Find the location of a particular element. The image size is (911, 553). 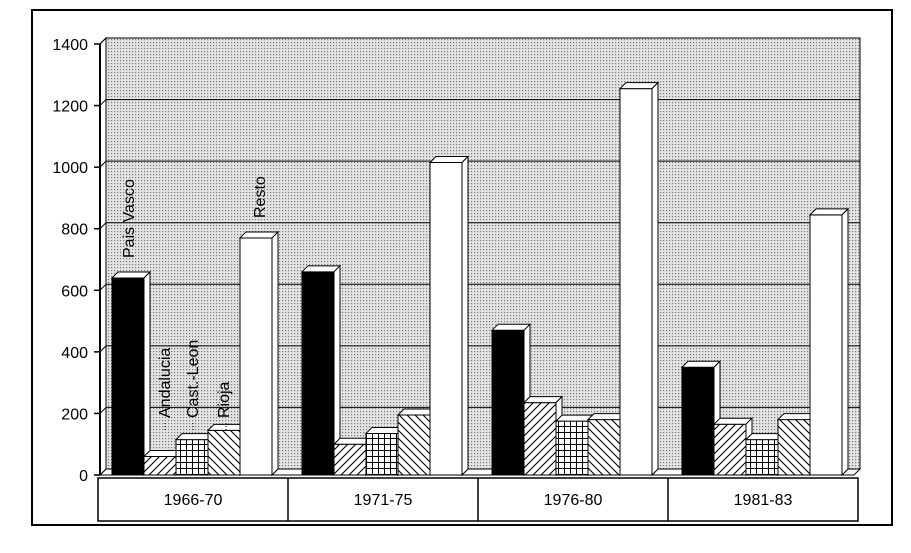

series-label: Resto is located at coordinates (260, 197).